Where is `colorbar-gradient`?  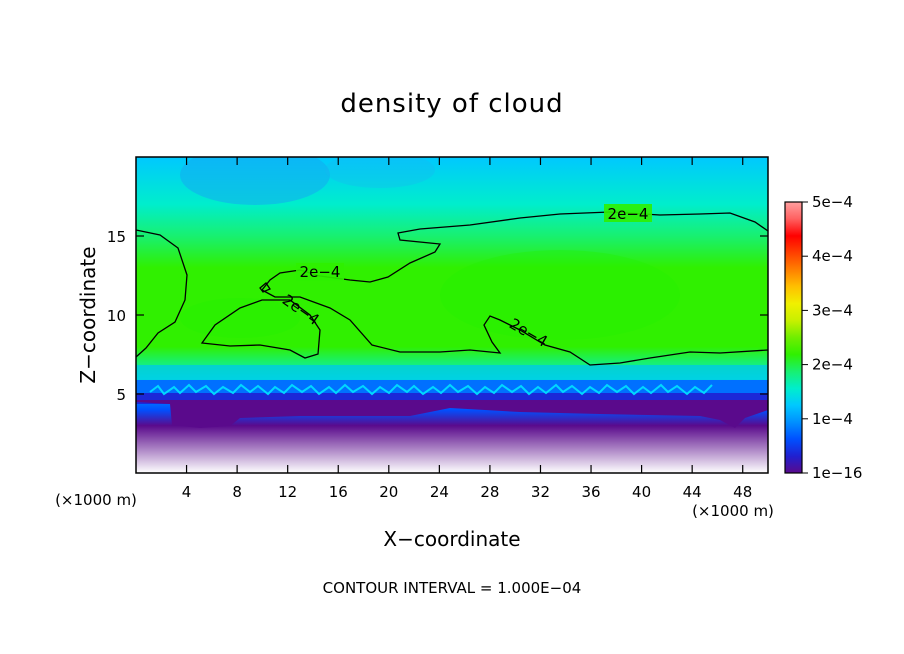
colorbar-gradient is located at coordinates (793, 337).